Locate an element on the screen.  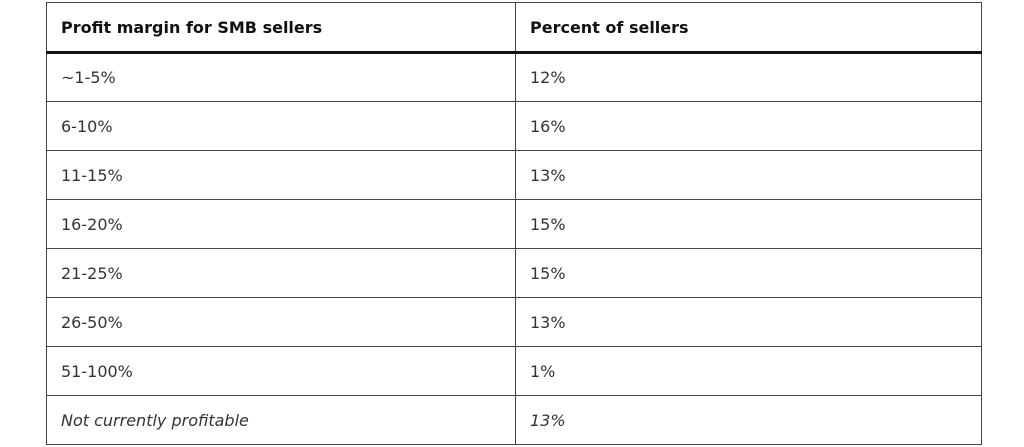
table-cell: 1% is located at coordinates (748, 371).